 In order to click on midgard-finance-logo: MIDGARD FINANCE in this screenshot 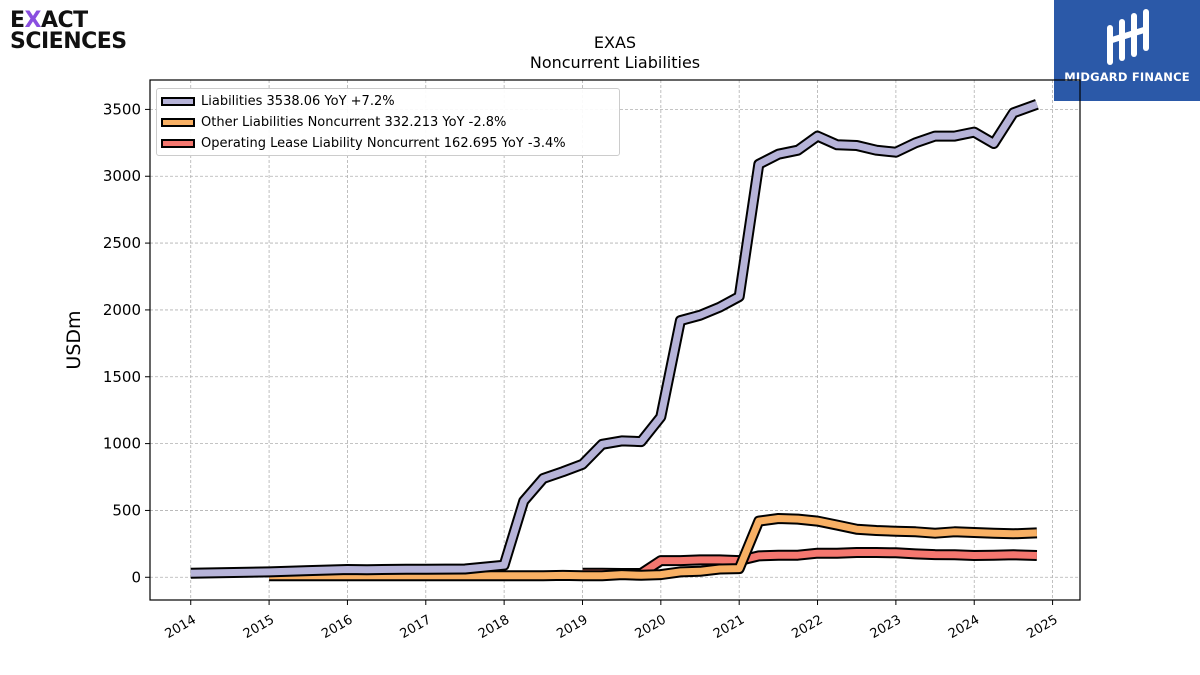, I will do `click(1127, 50)`.